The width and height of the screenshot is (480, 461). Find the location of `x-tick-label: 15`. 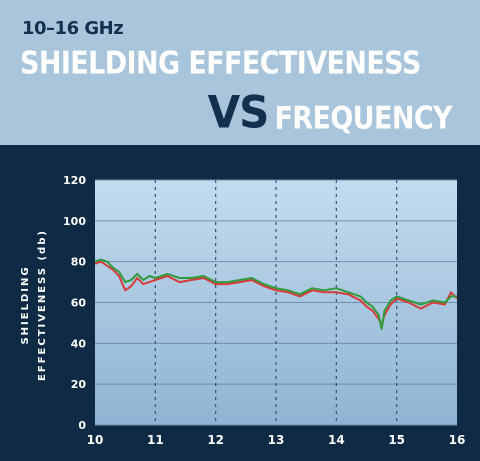

x-tick-label: 15 is located at coordinates (396, 440).